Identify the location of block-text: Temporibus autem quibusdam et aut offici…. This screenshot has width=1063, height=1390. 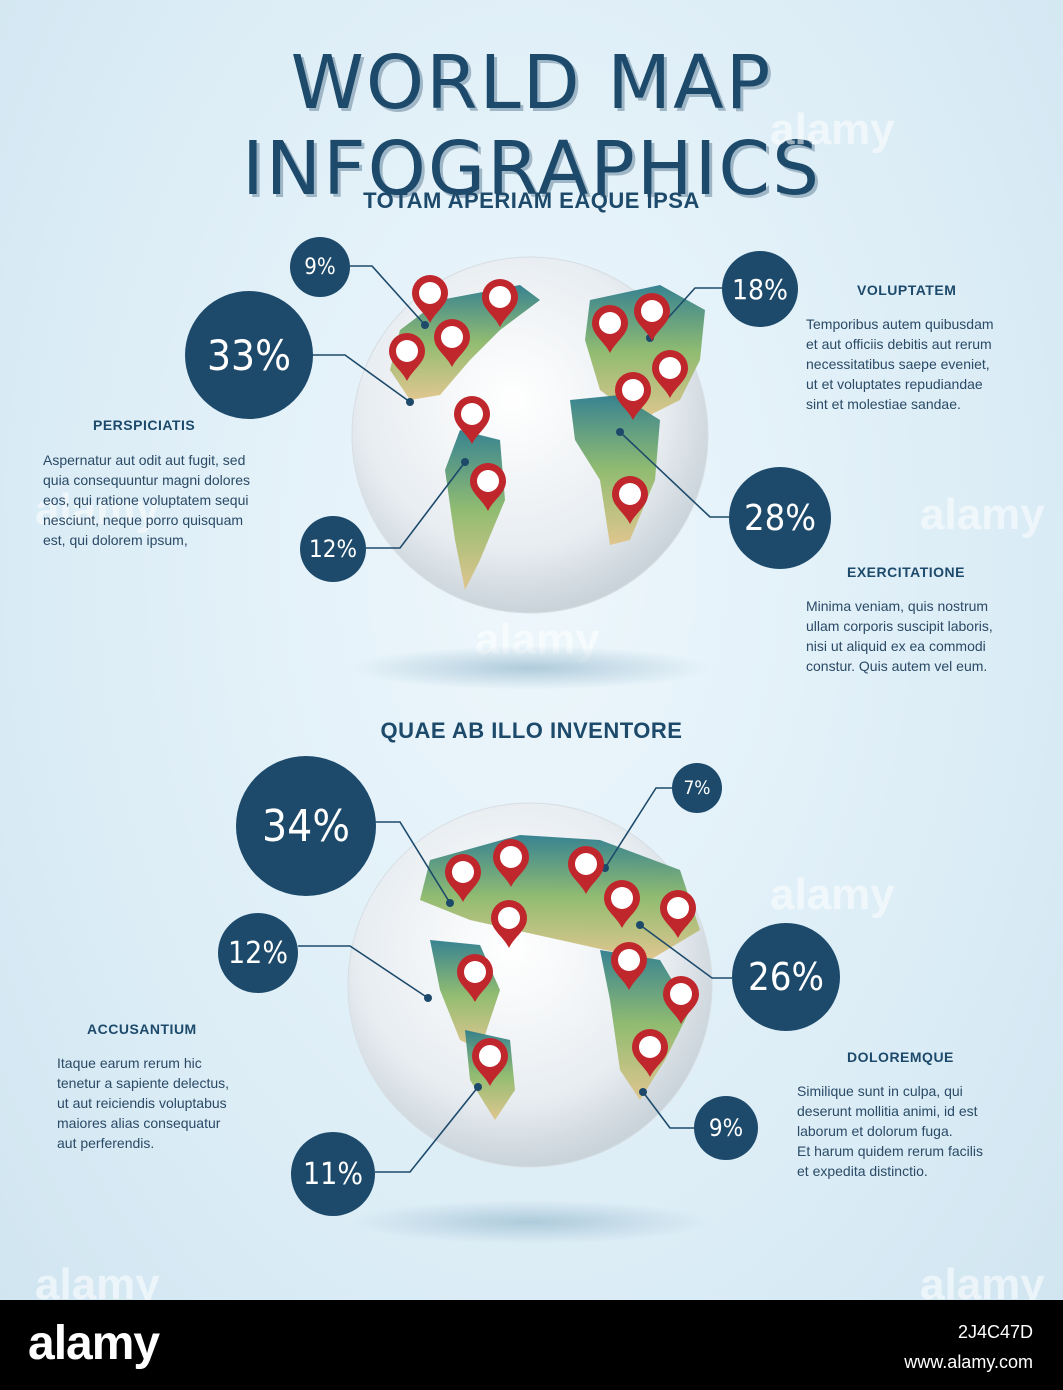
(900, 364).